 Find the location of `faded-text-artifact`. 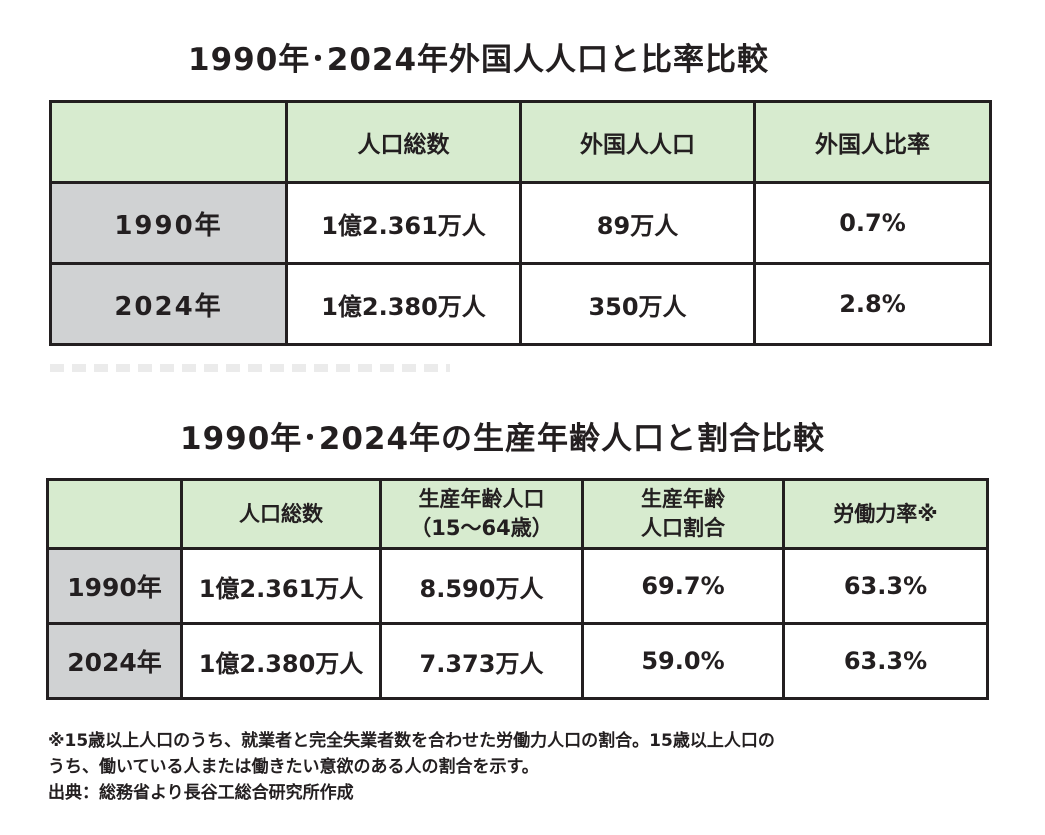

faded-text-artifact is located at coordinates (250, 368).